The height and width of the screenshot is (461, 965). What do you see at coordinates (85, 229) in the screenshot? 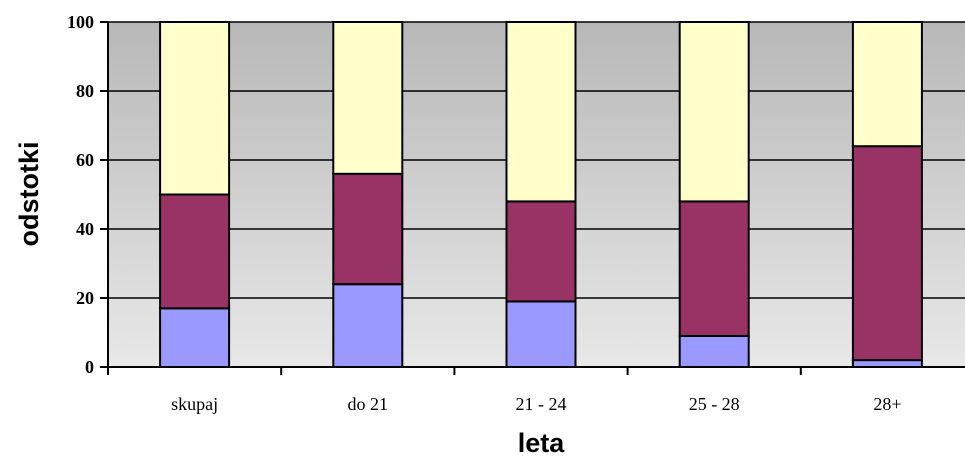
I see `y-tick-label-40: 40` at bounding box center [85, 229].